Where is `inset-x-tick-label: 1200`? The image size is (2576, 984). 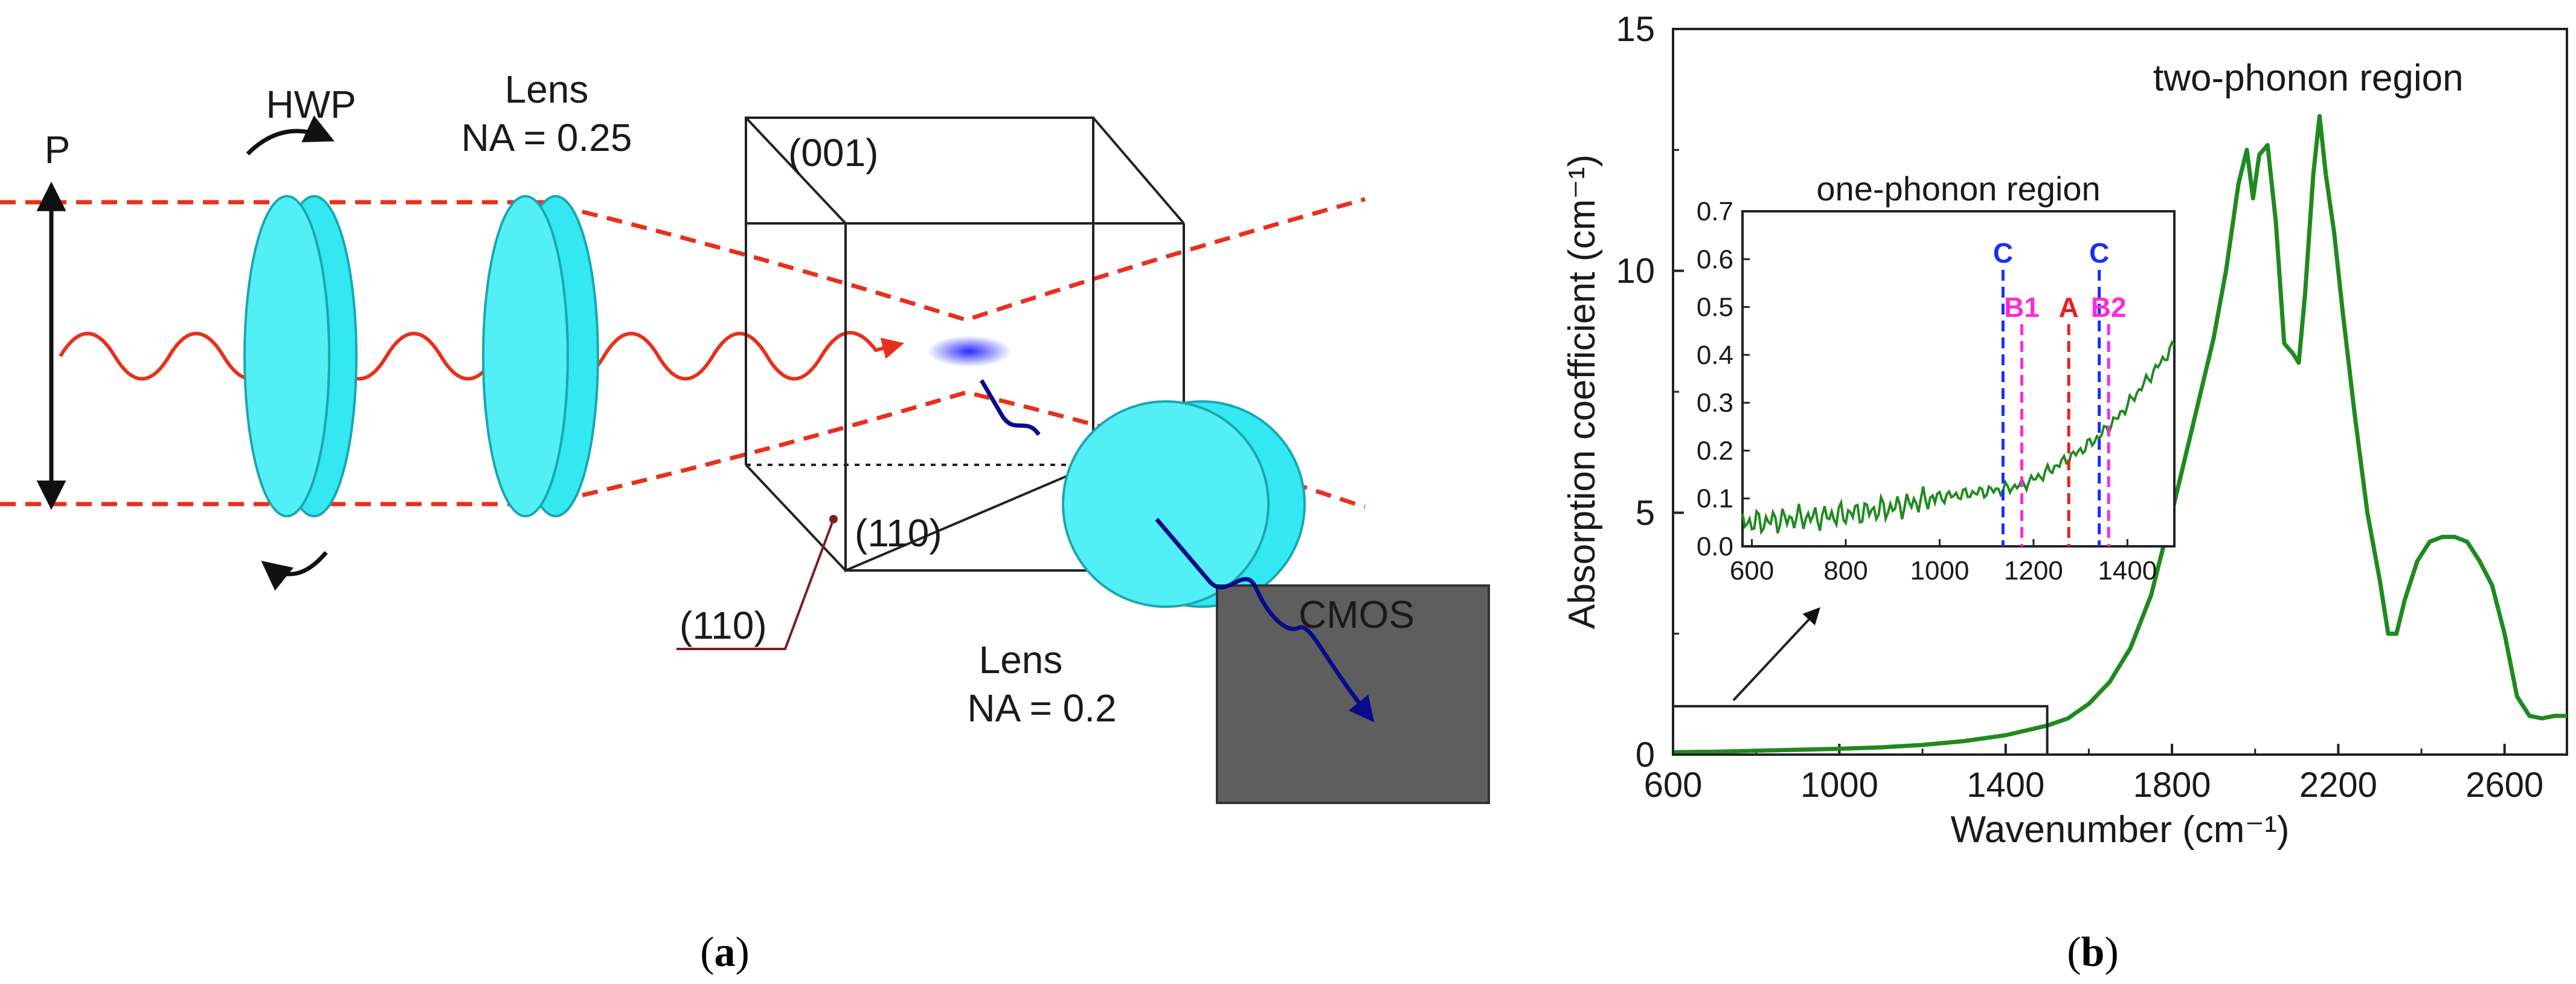 inset-x-tick-label: 1200 is located at coordinates (2033, 571).